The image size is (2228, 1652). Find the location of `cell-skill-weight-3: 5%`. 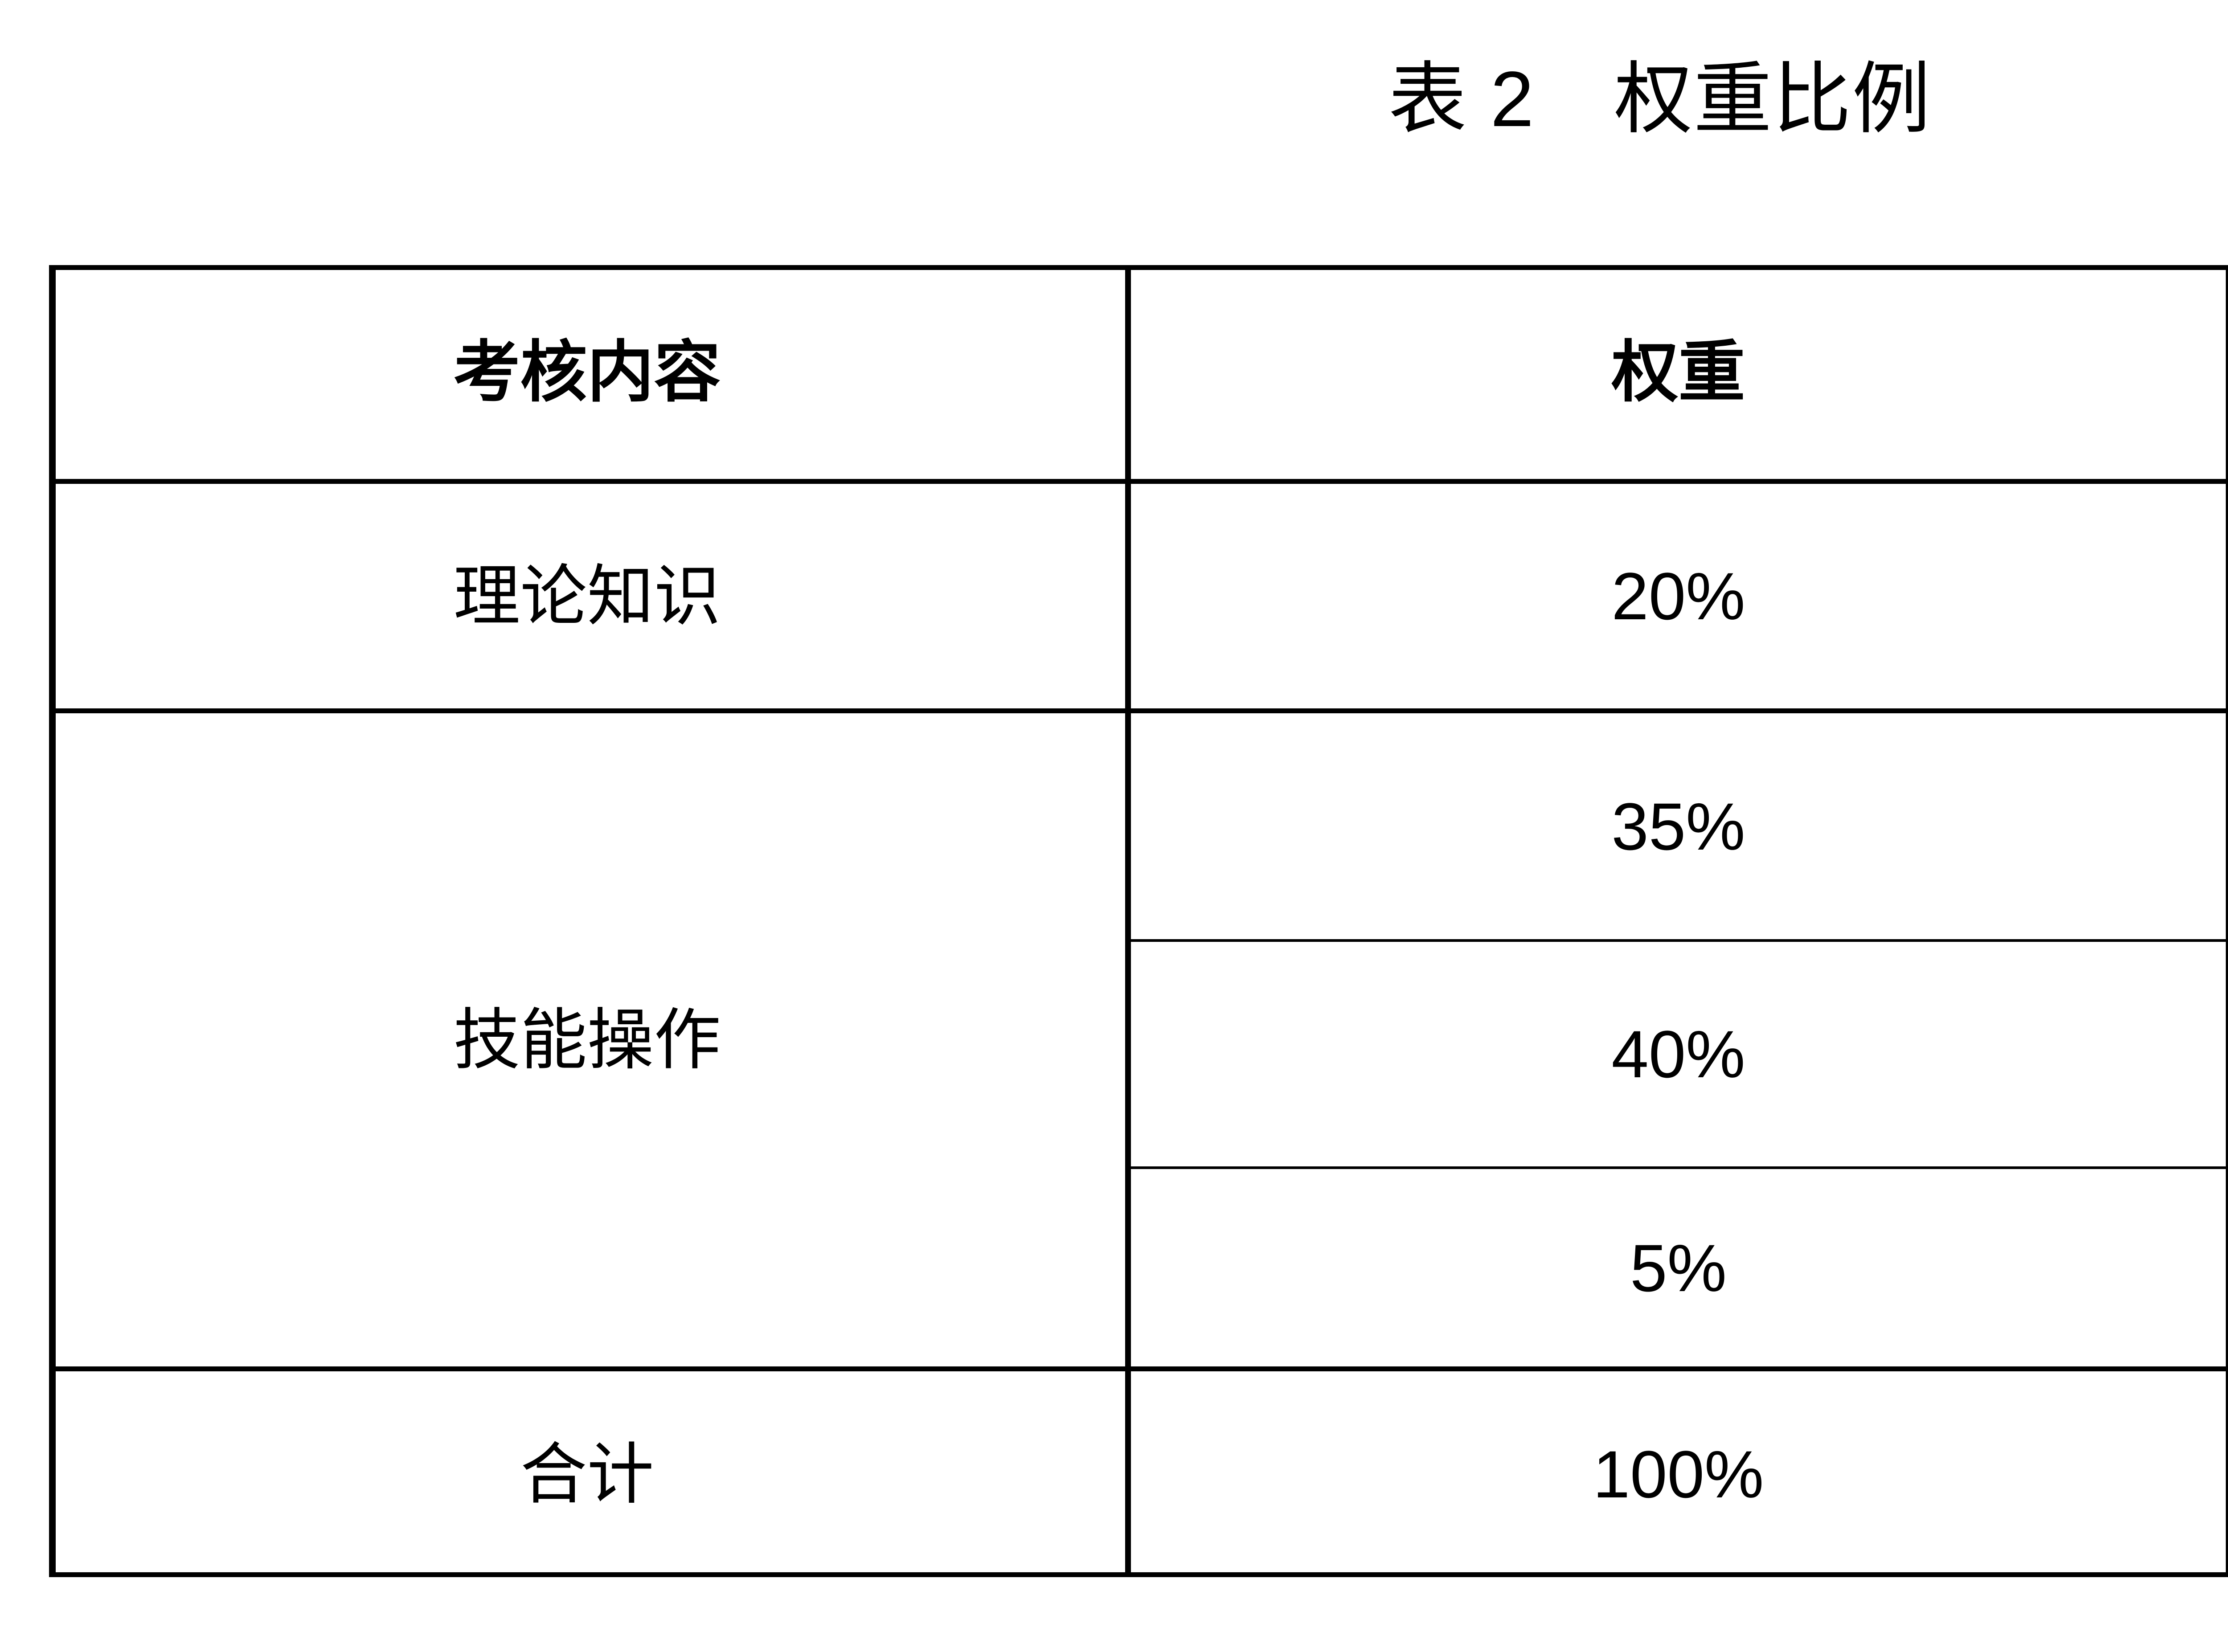

cell-skill-weight-3: 5% is located at coordinates (1678, 1267).